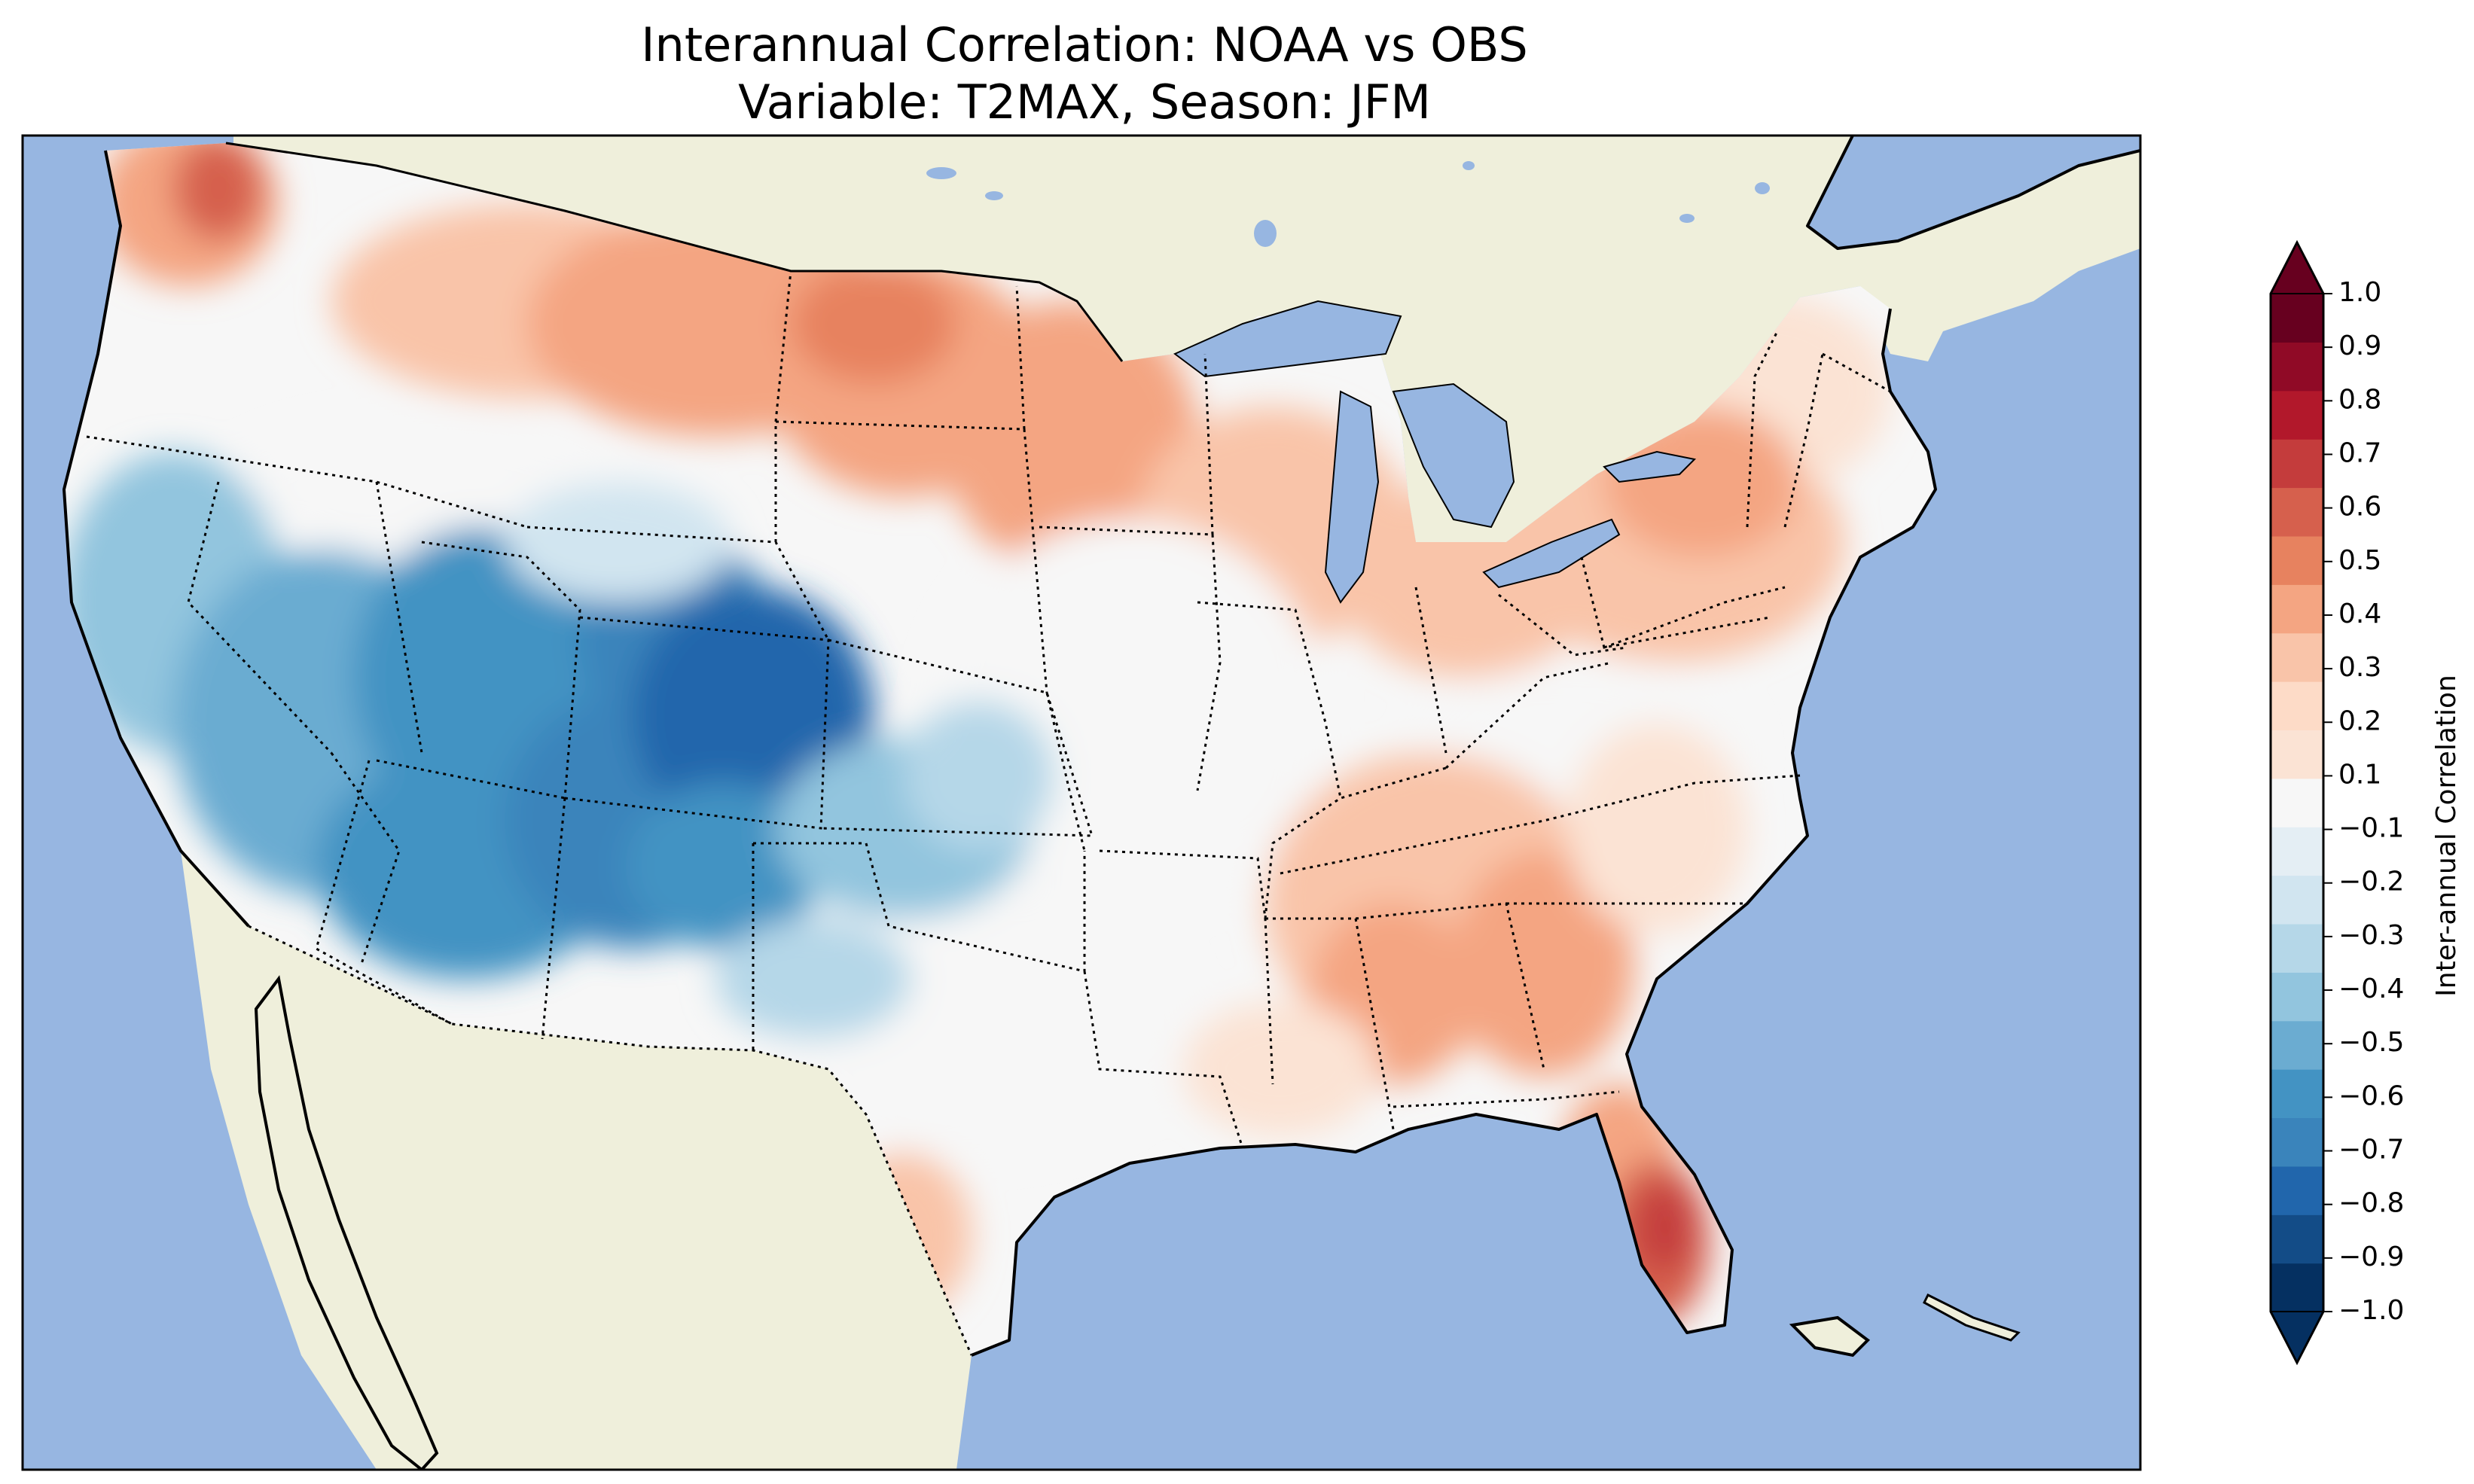 The width and height of the screenshot is (2474, 1484). Describe the element at coordinates (1084, 102) in the screenshot. I see `title-line-2: Variable: T2MAX, Season: JFM` at that location.